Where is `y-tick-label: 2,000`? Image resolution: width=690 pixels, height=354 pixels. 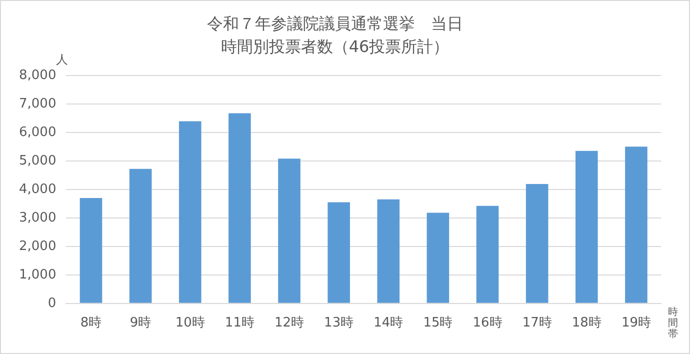 y-tick-label: 2,000 is located at coordinates (37, 246).